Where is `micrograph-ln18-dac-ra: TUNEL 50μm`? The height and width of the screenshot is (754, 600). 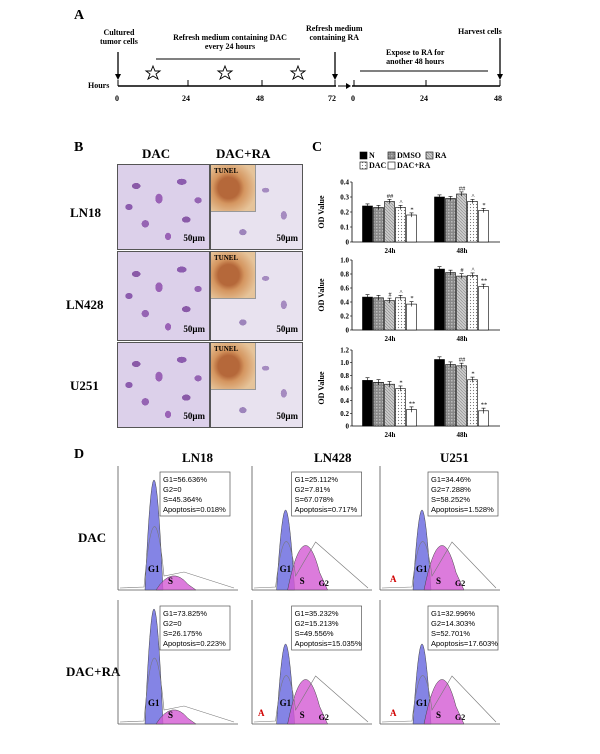
micrograph-ln18-dac-ra: TUNEL 50μm is located at coordinates (256, 207).